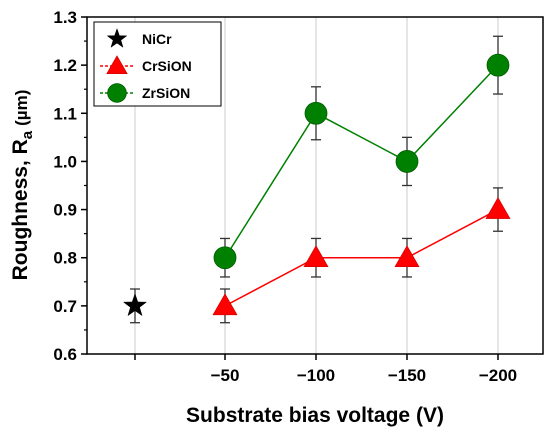 This screenshot has width=550, height=433. Describe the element at coordinates (167, 66) in the screenshot. I see `legend-label-crsion: CrSiON` at that location.